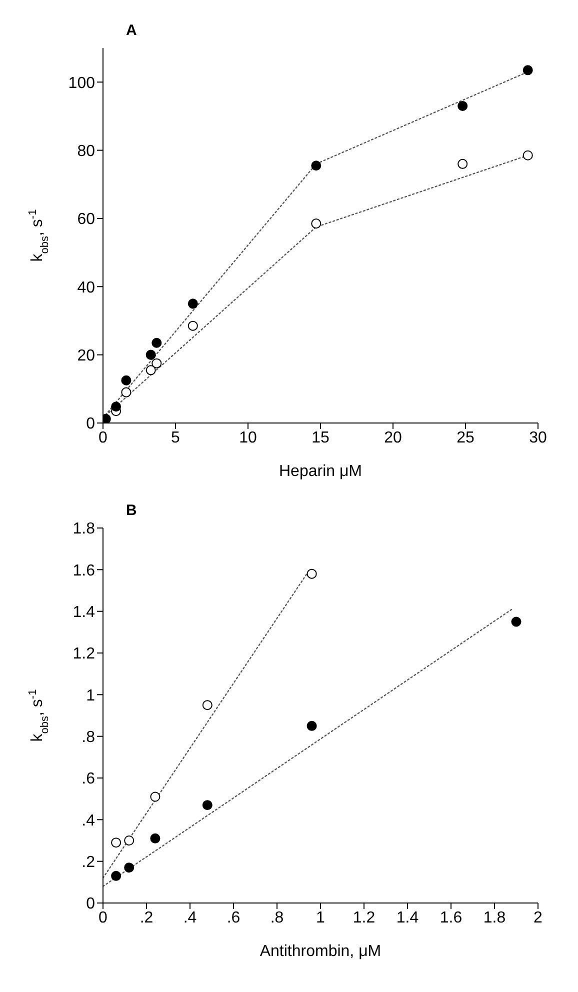 The height and width of the screenshot is (992, 578). What do you see at coordinates (84, 529) in the screenshot?
I see `y-tick-label: 1.8` at bounding box center [84, 529].